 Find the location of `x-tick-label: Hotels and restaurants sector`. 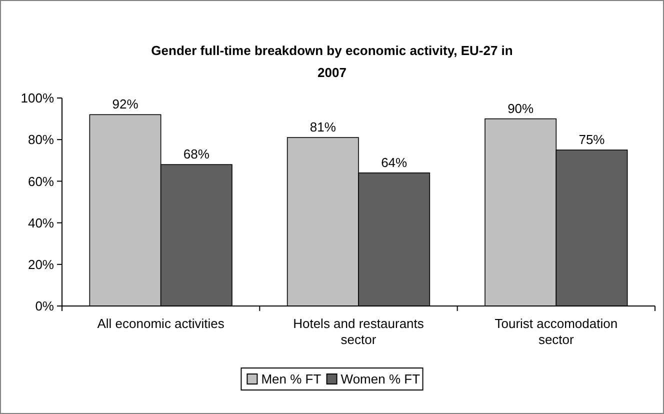

x-tick-label: Hotels and restaurants sector is located at coordinates (358, 331).